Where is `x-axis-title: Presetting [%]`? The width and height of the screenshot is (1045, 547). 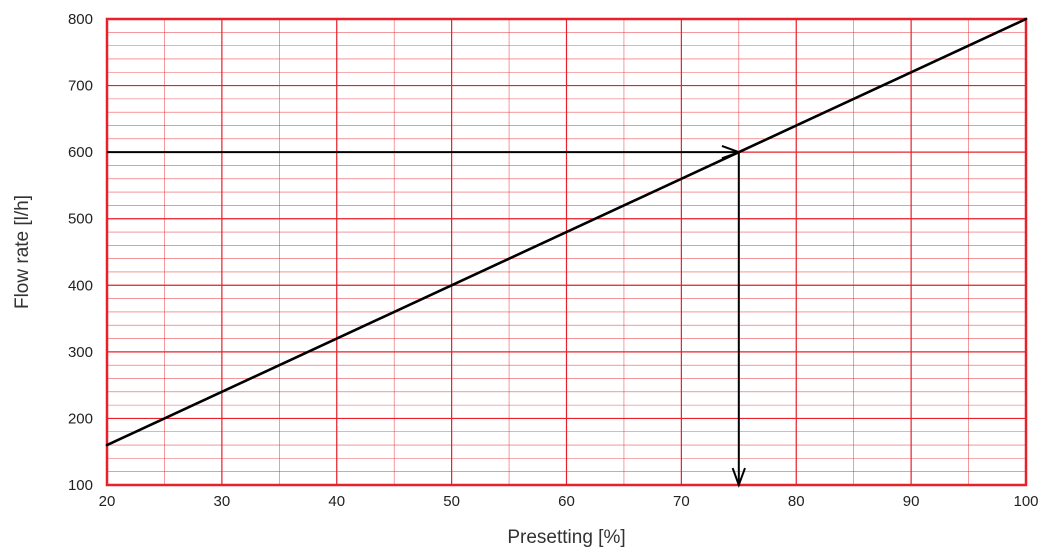
x-axis-title: Presetting [%] is located at coordinates (566, 537).